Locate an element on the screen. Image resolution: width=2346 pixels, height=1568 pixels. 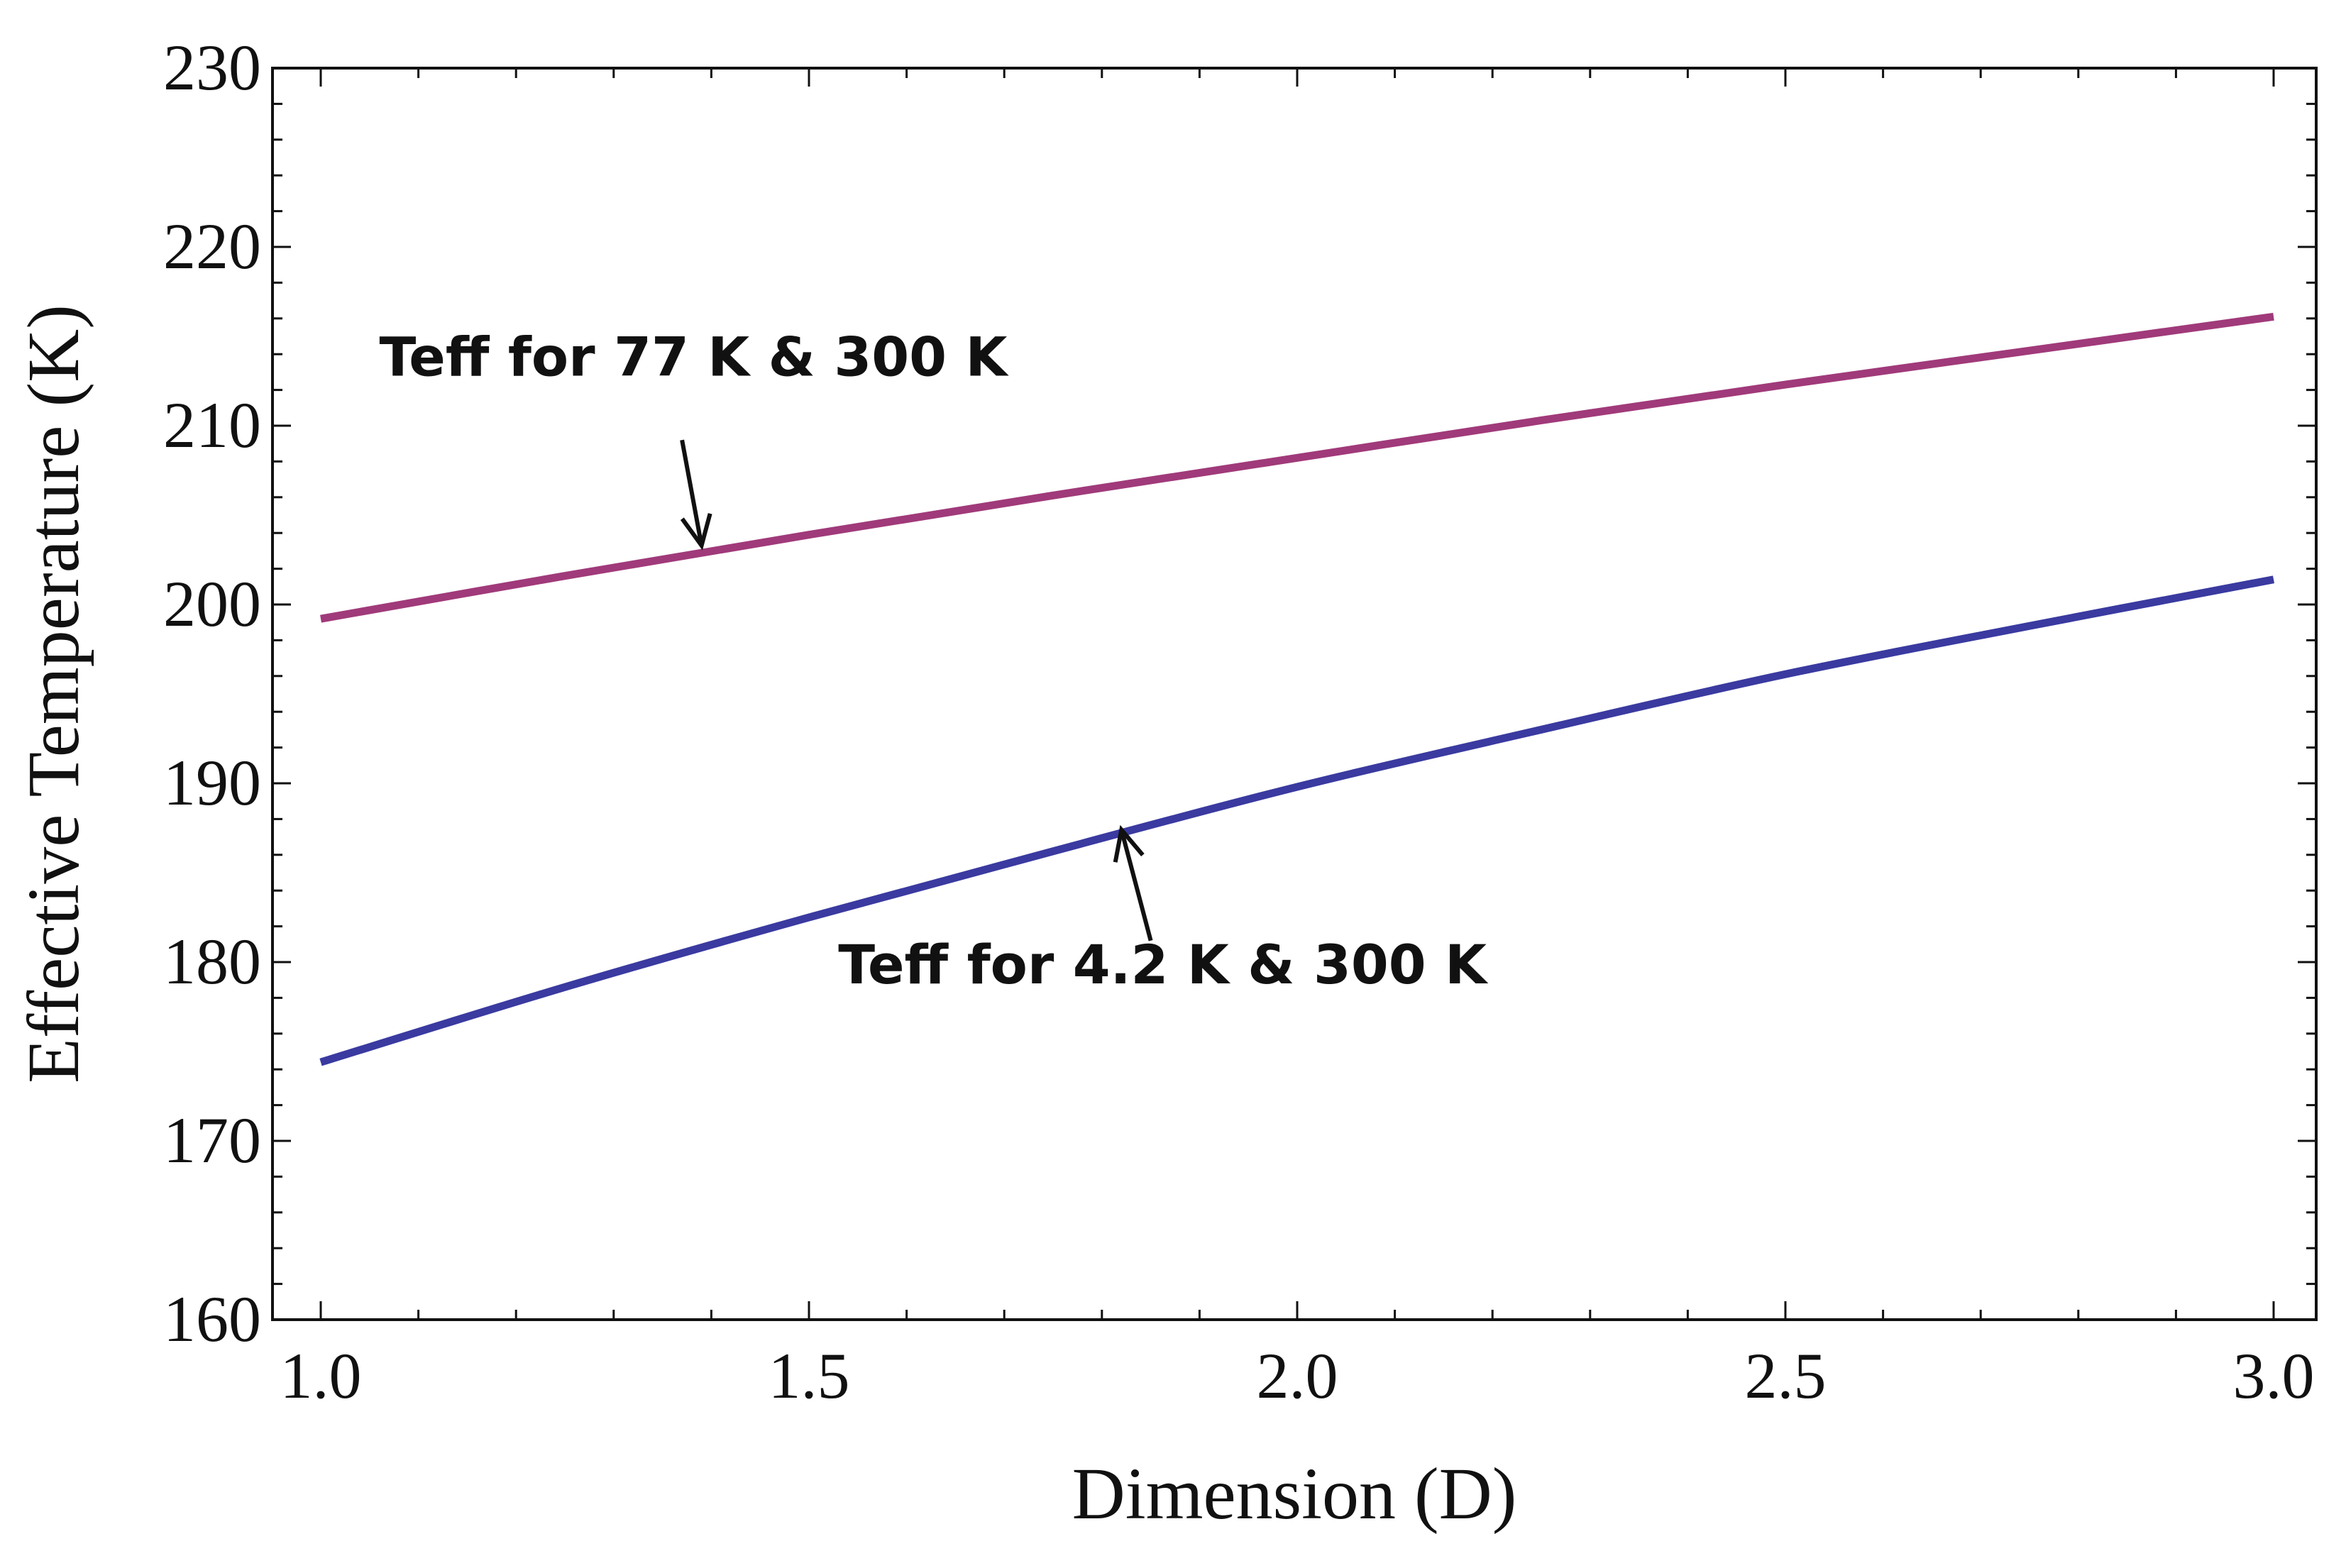
x-tick-labels: 1.0 1.5 2.0 2.5 3.0 is located at coordinates (1297, 1376).